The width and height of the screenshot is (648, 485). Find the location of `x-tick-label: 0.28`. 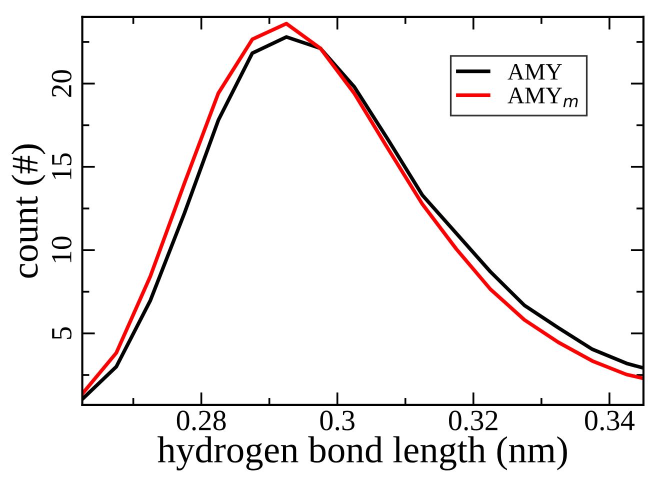

x-tick-label: 0.28 is located at coordinates (201, 420).